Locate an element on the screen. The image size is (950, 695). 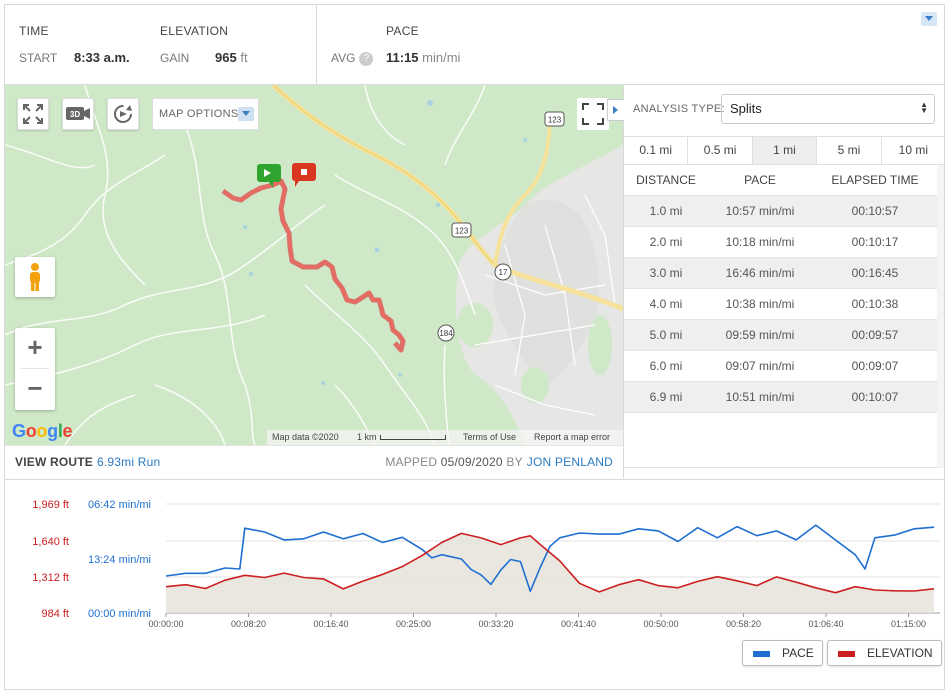
stat-pace: PACE AVG? 11:15 min/mi is located at coordinates (531, 44).